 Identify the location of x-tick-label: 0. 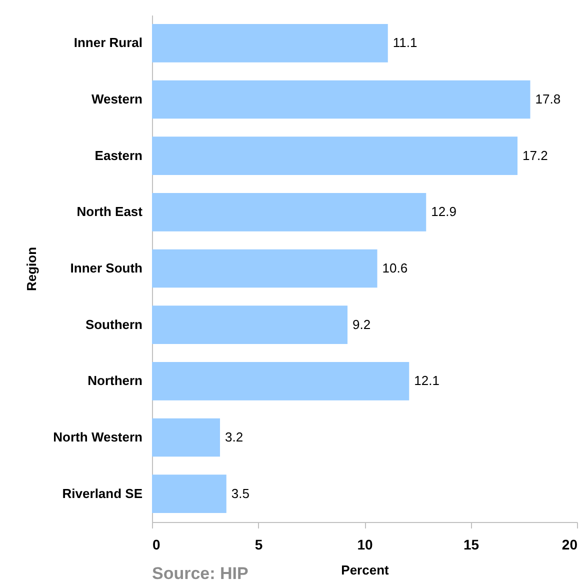
(156, 544).